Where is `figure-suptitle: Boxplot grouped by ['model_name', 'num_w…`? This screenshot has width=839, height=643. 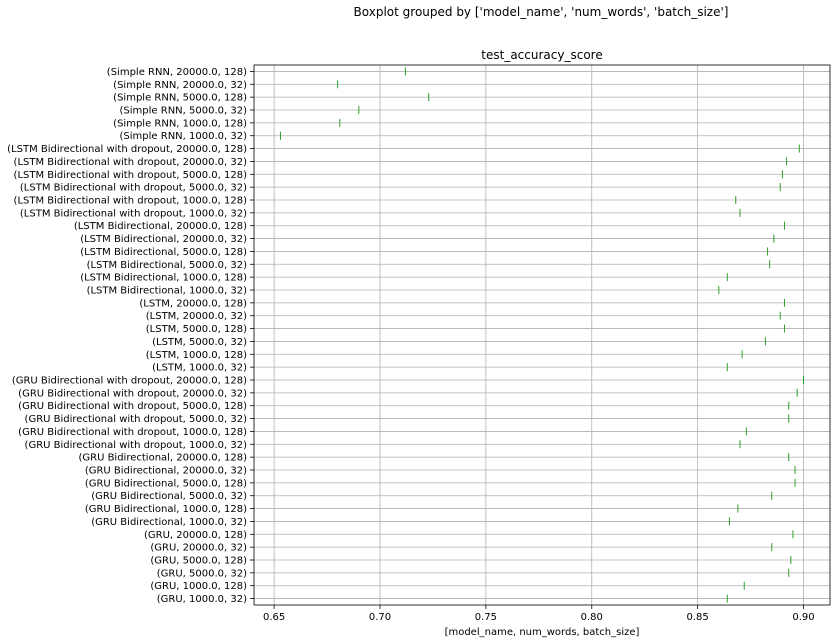 figure-suptitle: Boxplot grouped by ['model_name', 'num_w… is located at coordinates (541, 12).